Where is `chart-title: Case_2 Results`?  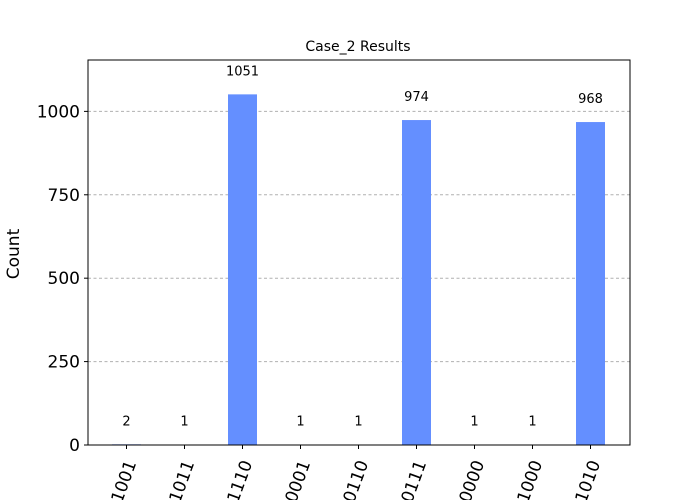
chart-title: Case_2 Results is located at coordinates (357, 47).